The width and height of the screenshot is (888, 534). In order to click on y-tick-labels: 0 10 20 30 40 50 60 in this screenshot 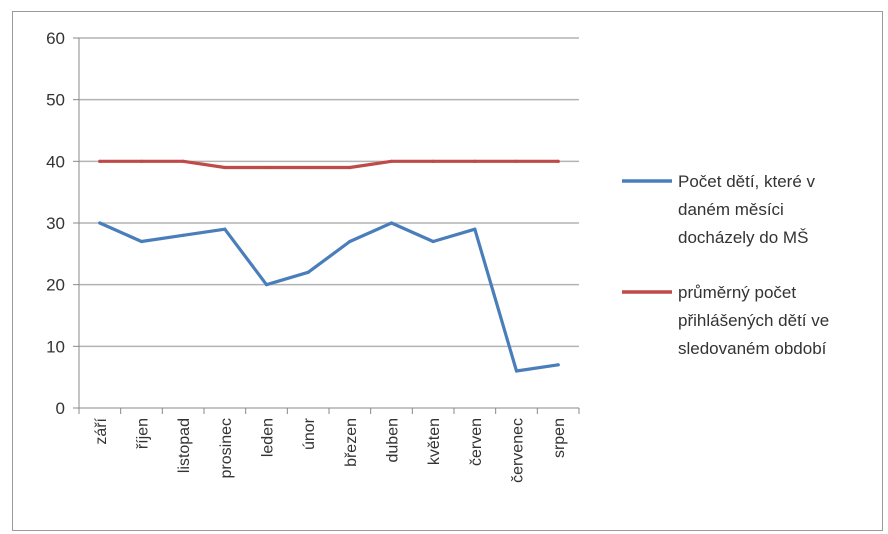, I will do `click(55, 223)`.